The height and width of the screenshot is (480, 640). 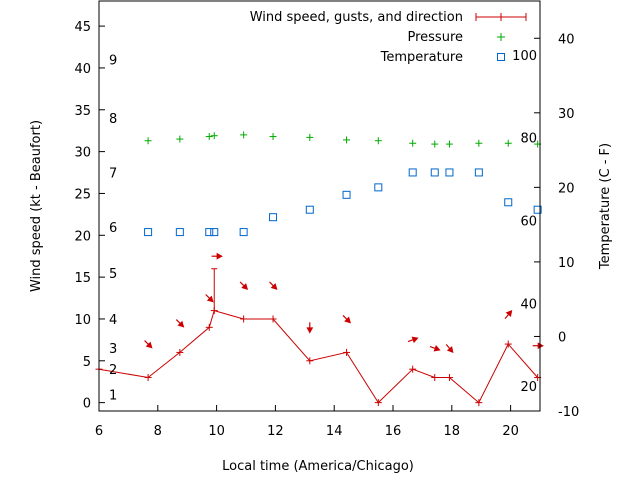 I want to click on x-tick-label: 6, so click(x=99, y=431).